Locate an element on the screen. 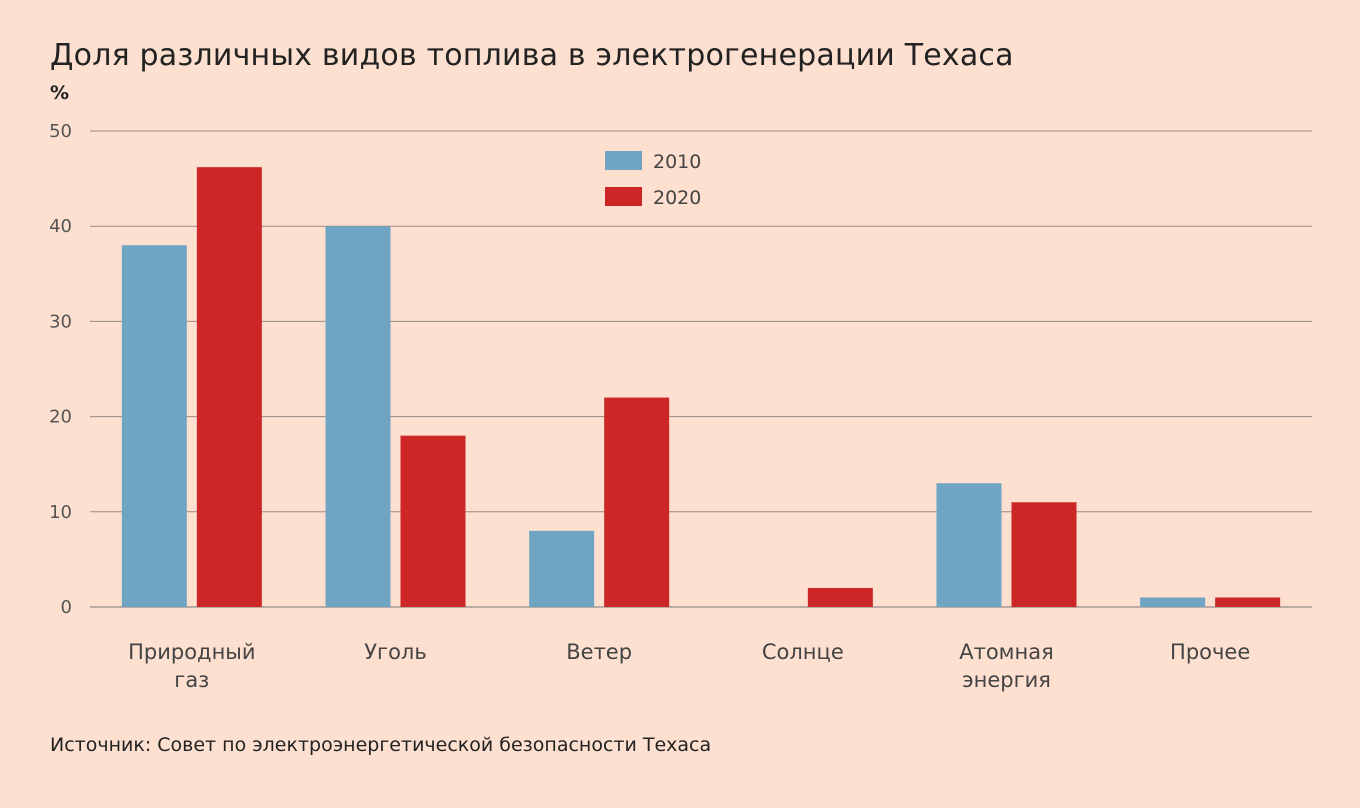  x-category-label: Природный is located at coordinates (191, 652).